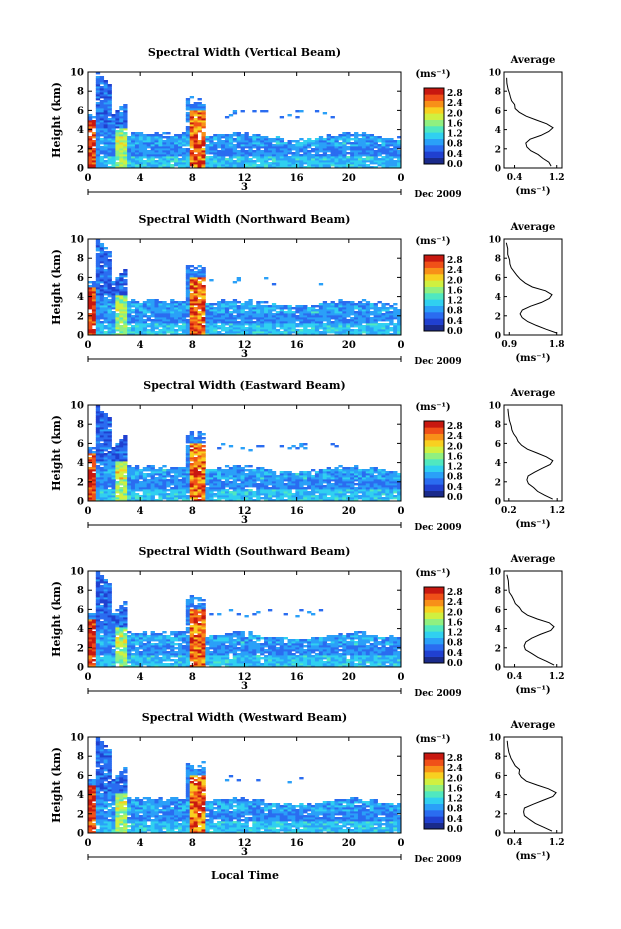 The width and height of the screenshot is (621, 929). What do you see at coordinates (498, 150) in the screenshot?
I see `average-y-tick-label: 2` at bounding box center [498, 150].